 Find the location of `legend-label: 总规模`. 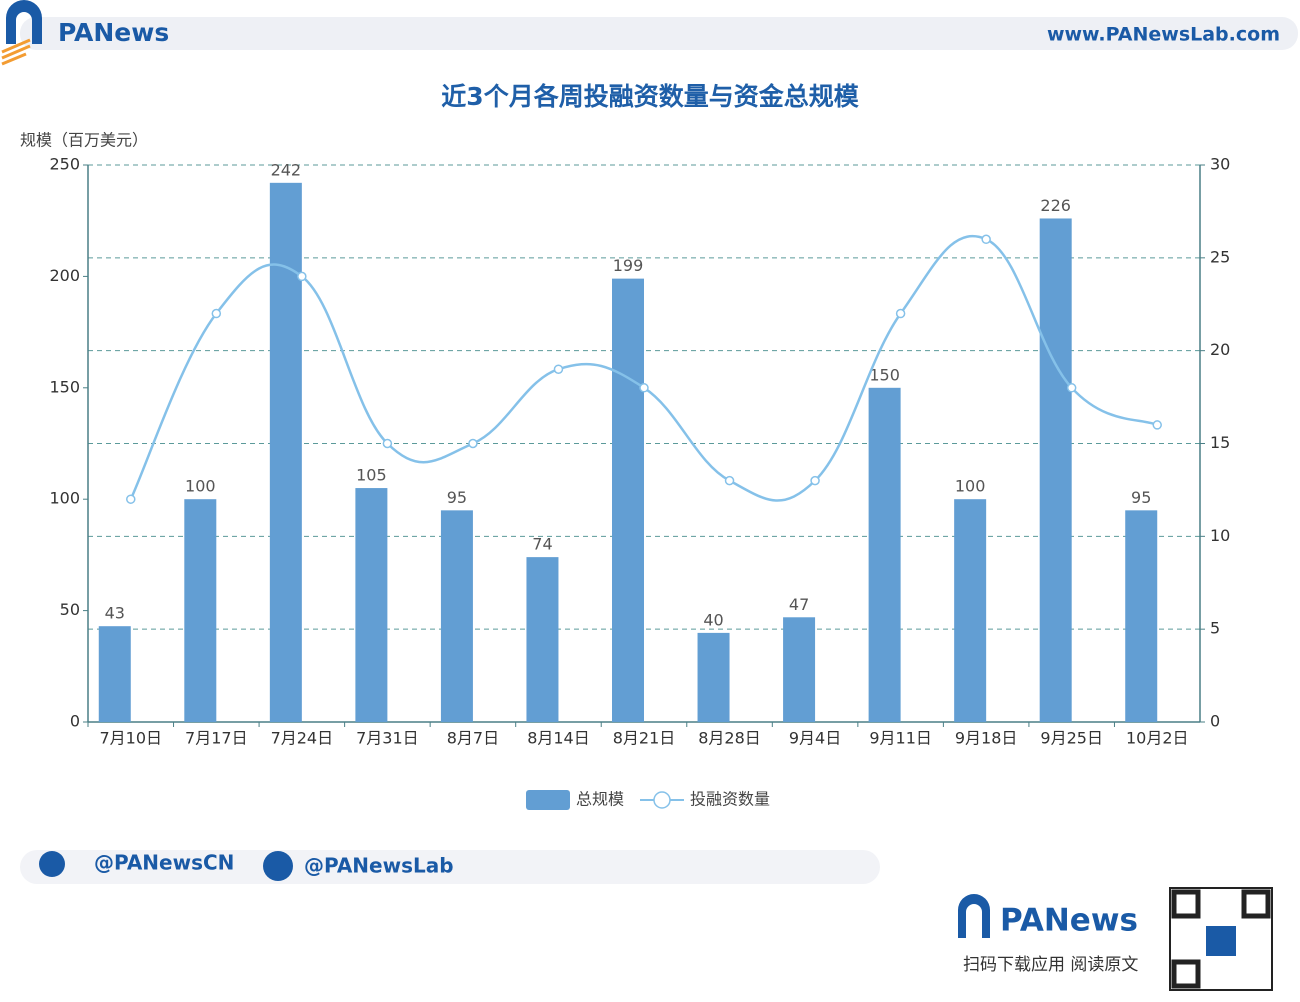

legend-label: 总规模 is located at coordinates (600, 799).